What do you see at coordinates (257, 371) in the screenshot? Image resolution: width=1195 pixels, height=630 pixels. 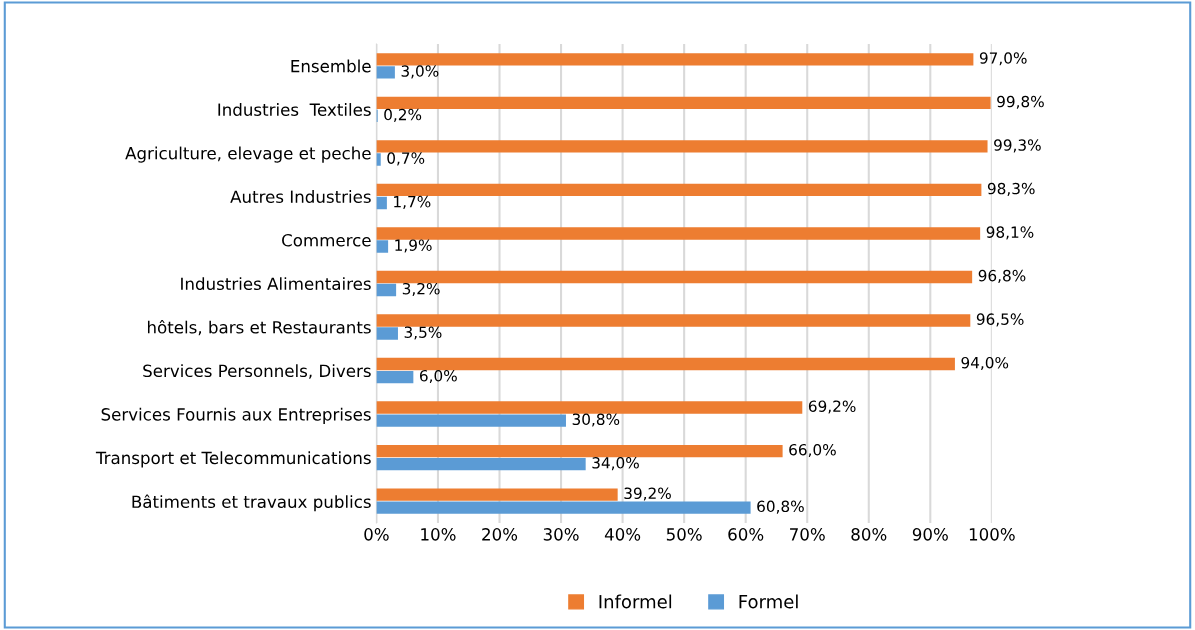 I see `y-tick-label: Services Personnels, Divers` at bounding box center [257, 371].